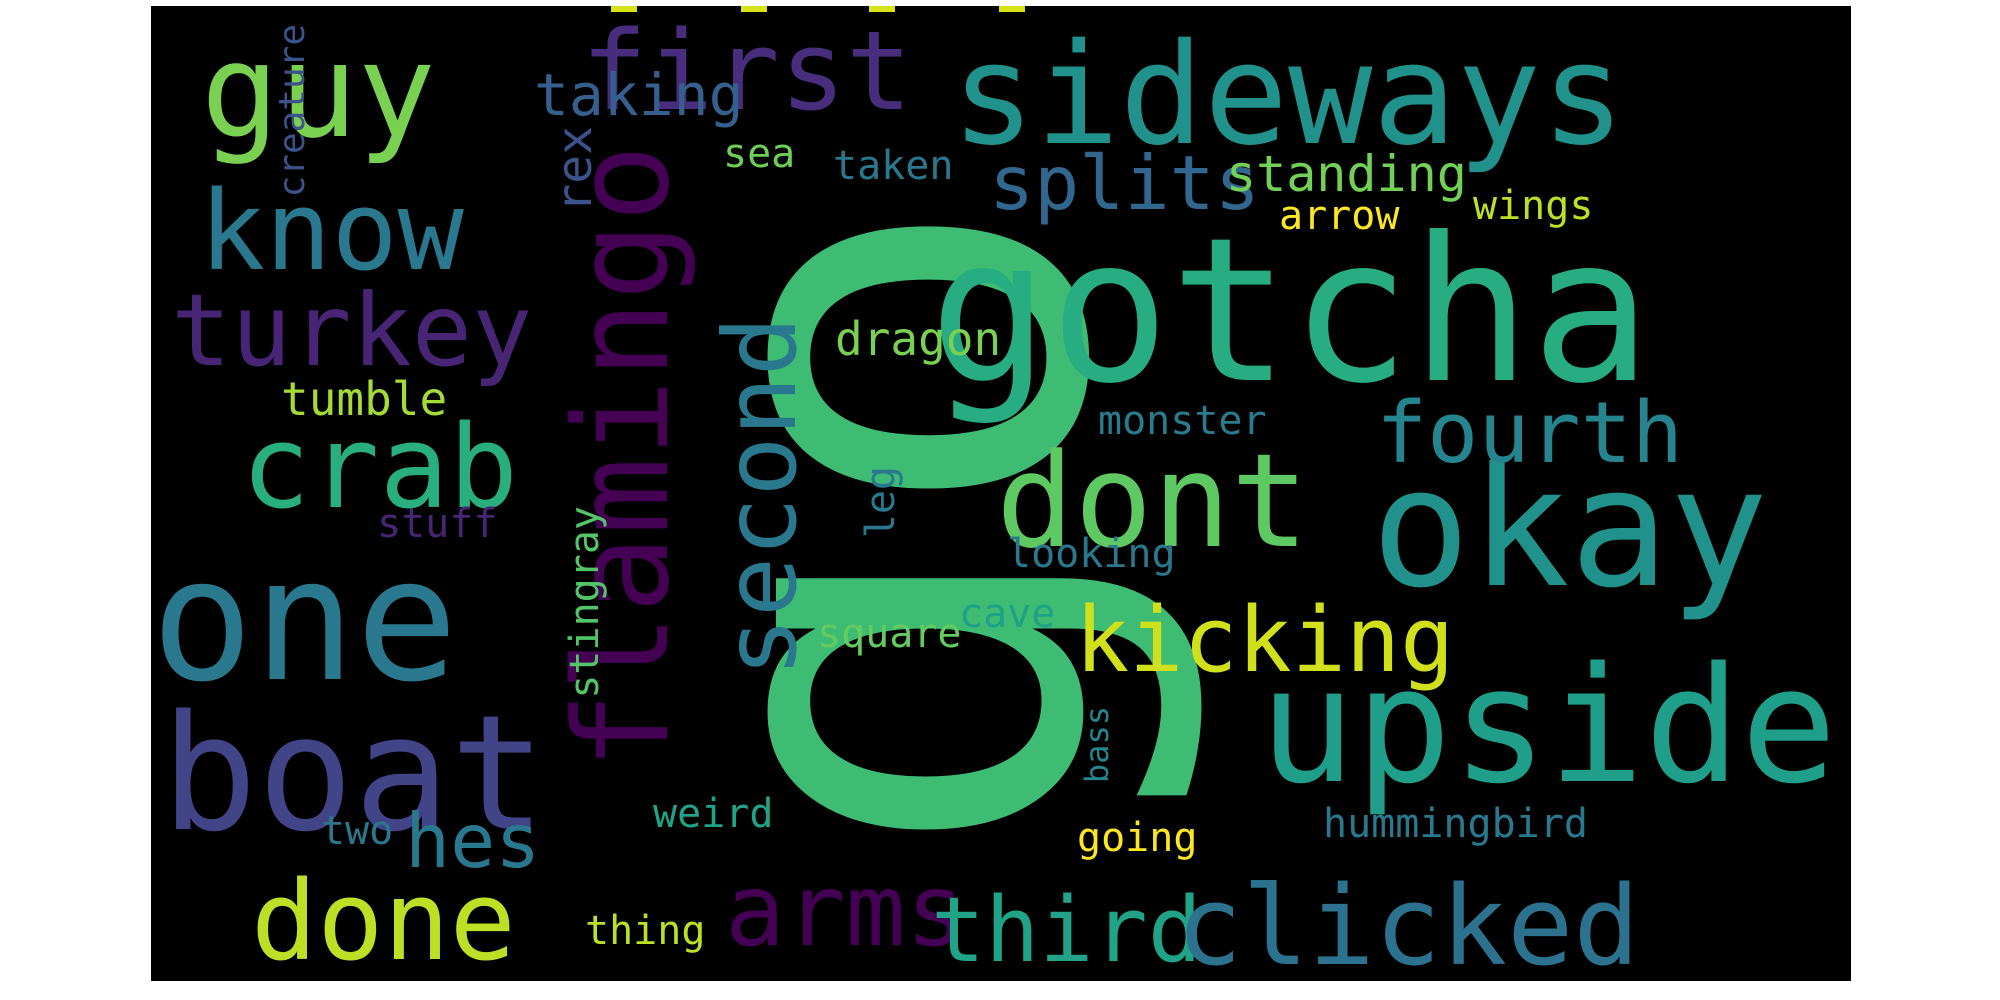 This screenshot has width=2000, height=1000. Describe the element at coordinates (1548, 725) in the screenshot. I see `word-upside: upside` at that location.